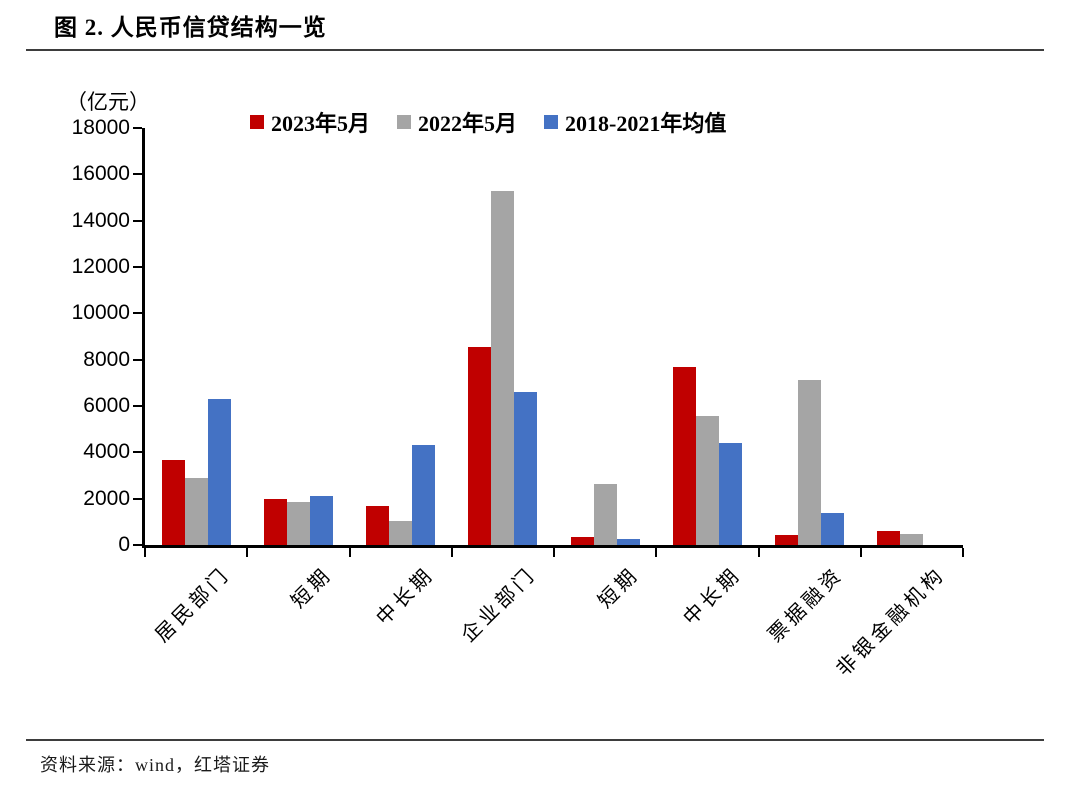  Describe the element at coordinates (806, 605) in the screenshot. I see `x-axis-label: 票据融资` at that location.